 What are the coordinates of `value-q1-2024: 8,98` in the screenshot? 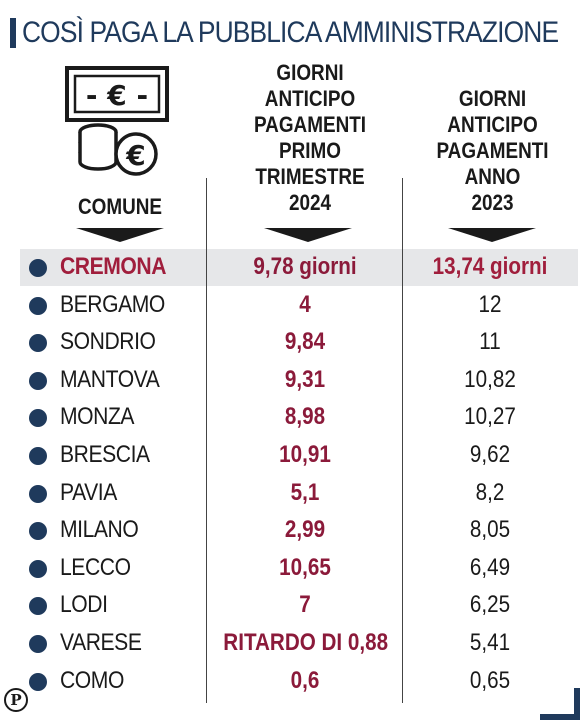 It's located at (305, 417).